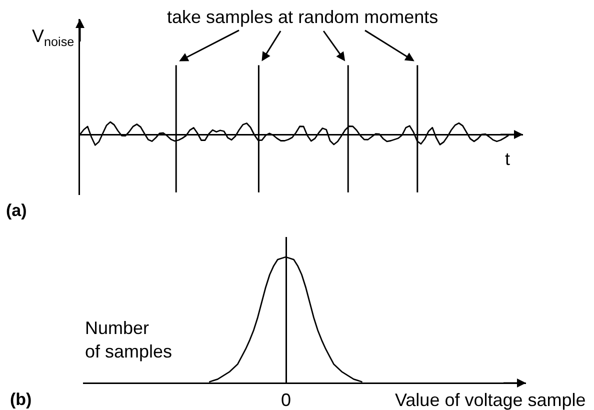  I want to click on text: 0, so click(286, 400).